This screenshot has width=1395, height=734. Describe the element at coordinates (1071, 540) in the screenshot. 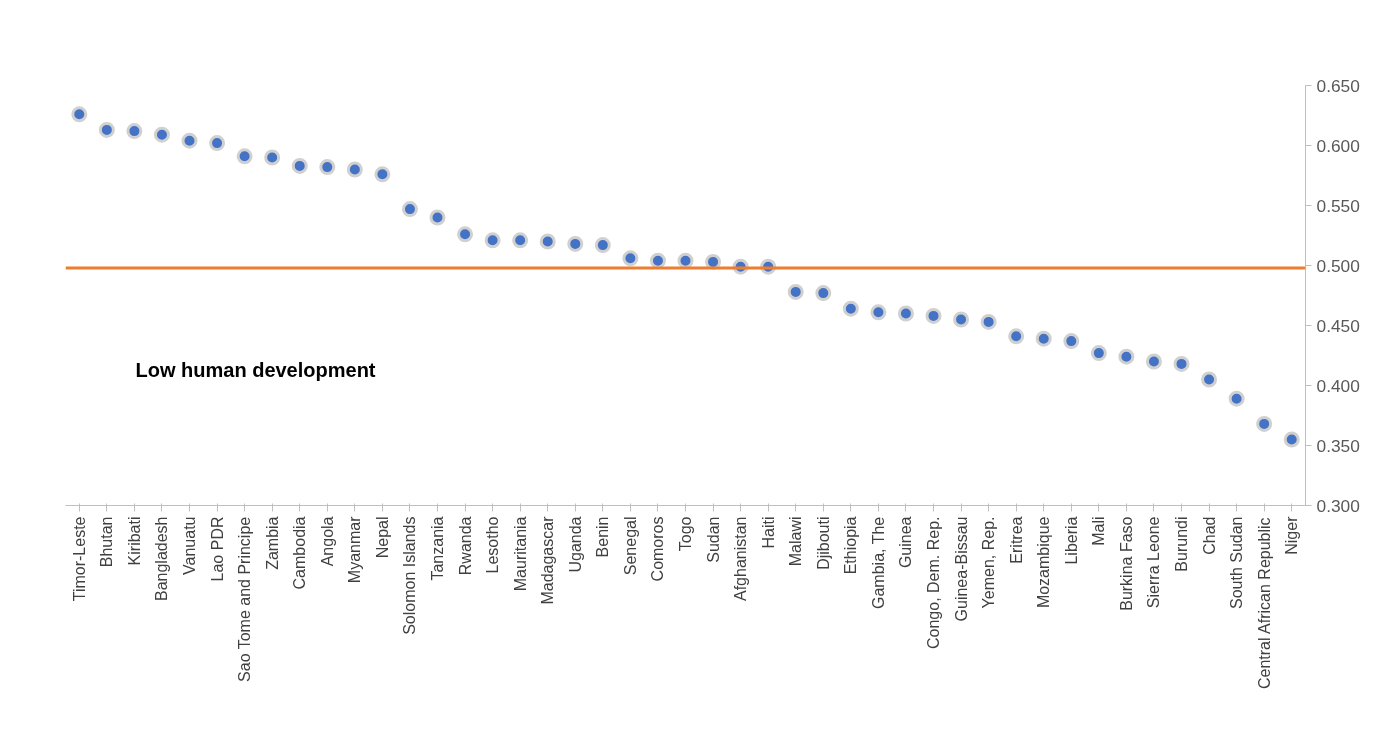

I see `x-tick-label: Liberia` at that location.